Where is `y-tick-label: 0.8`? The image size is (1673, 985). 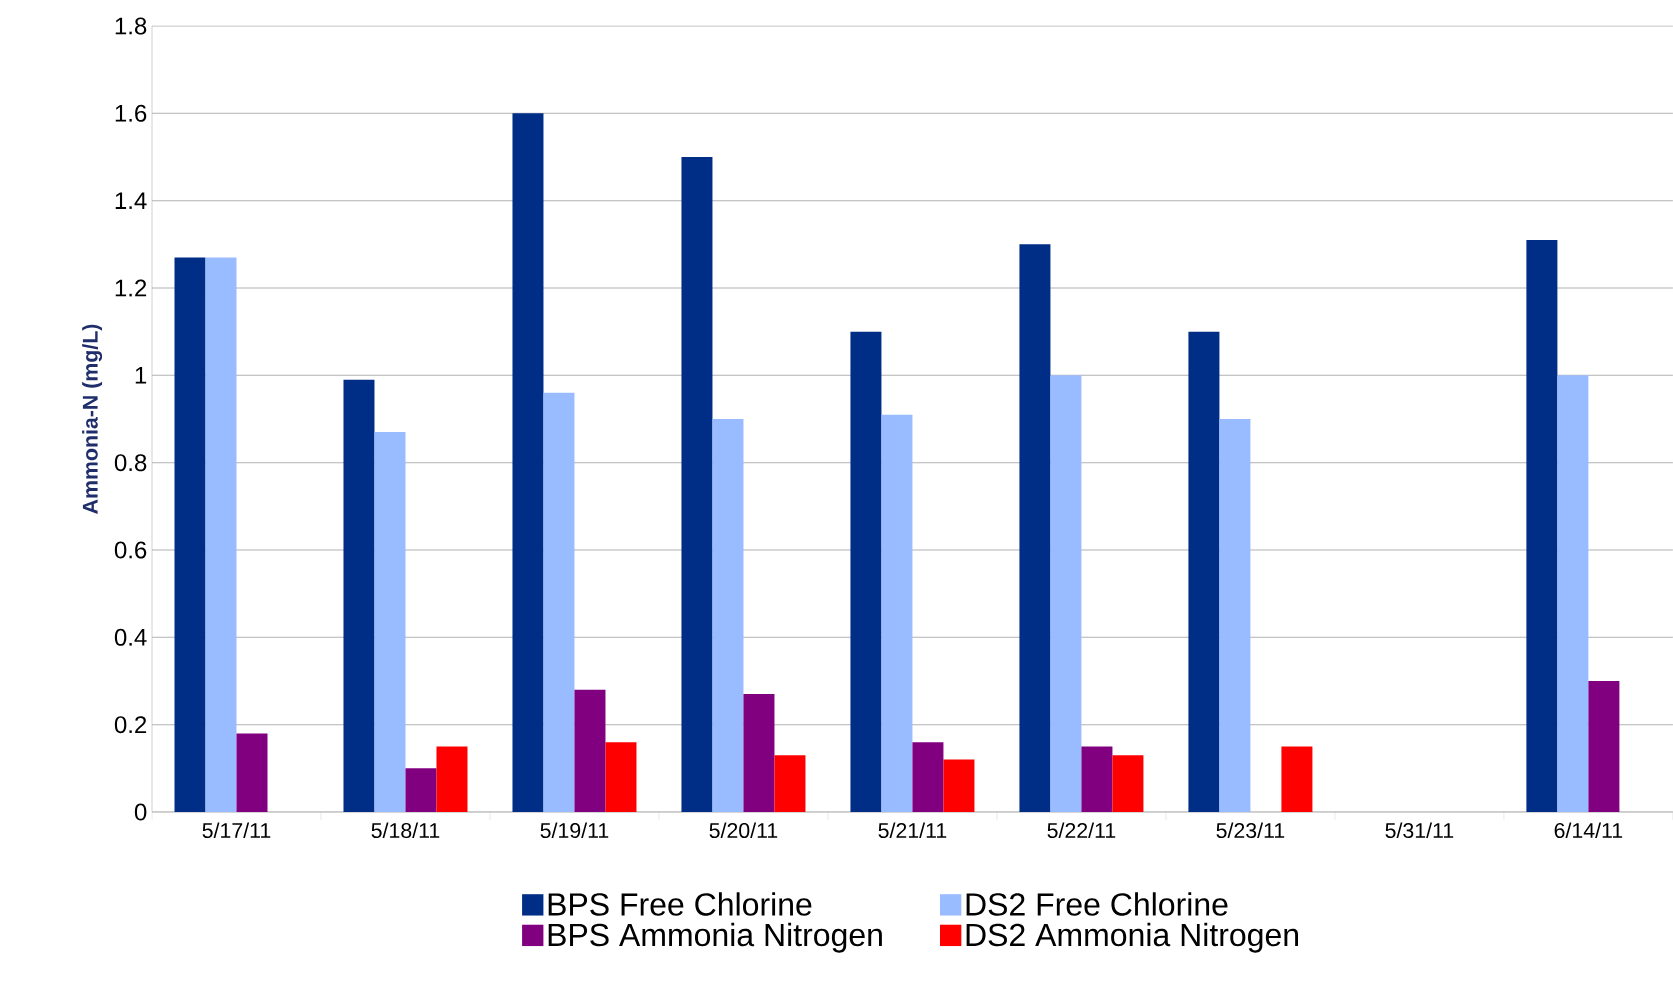
y-tick-label: 0.8 is located at coordinates (130, 463).